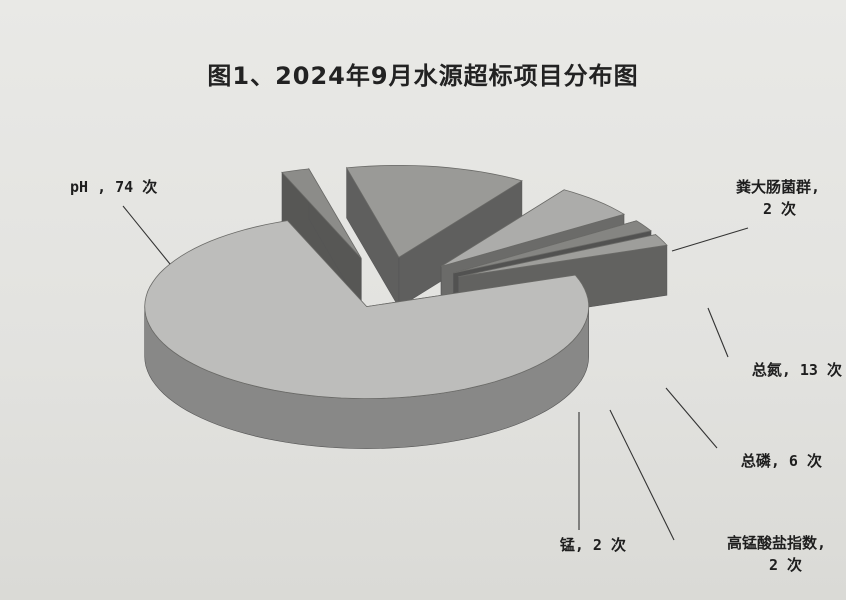 The height and width of the screenshot is (600, 846). I want to click on slice-label: 总磷, 6 次, so click(781, 461).